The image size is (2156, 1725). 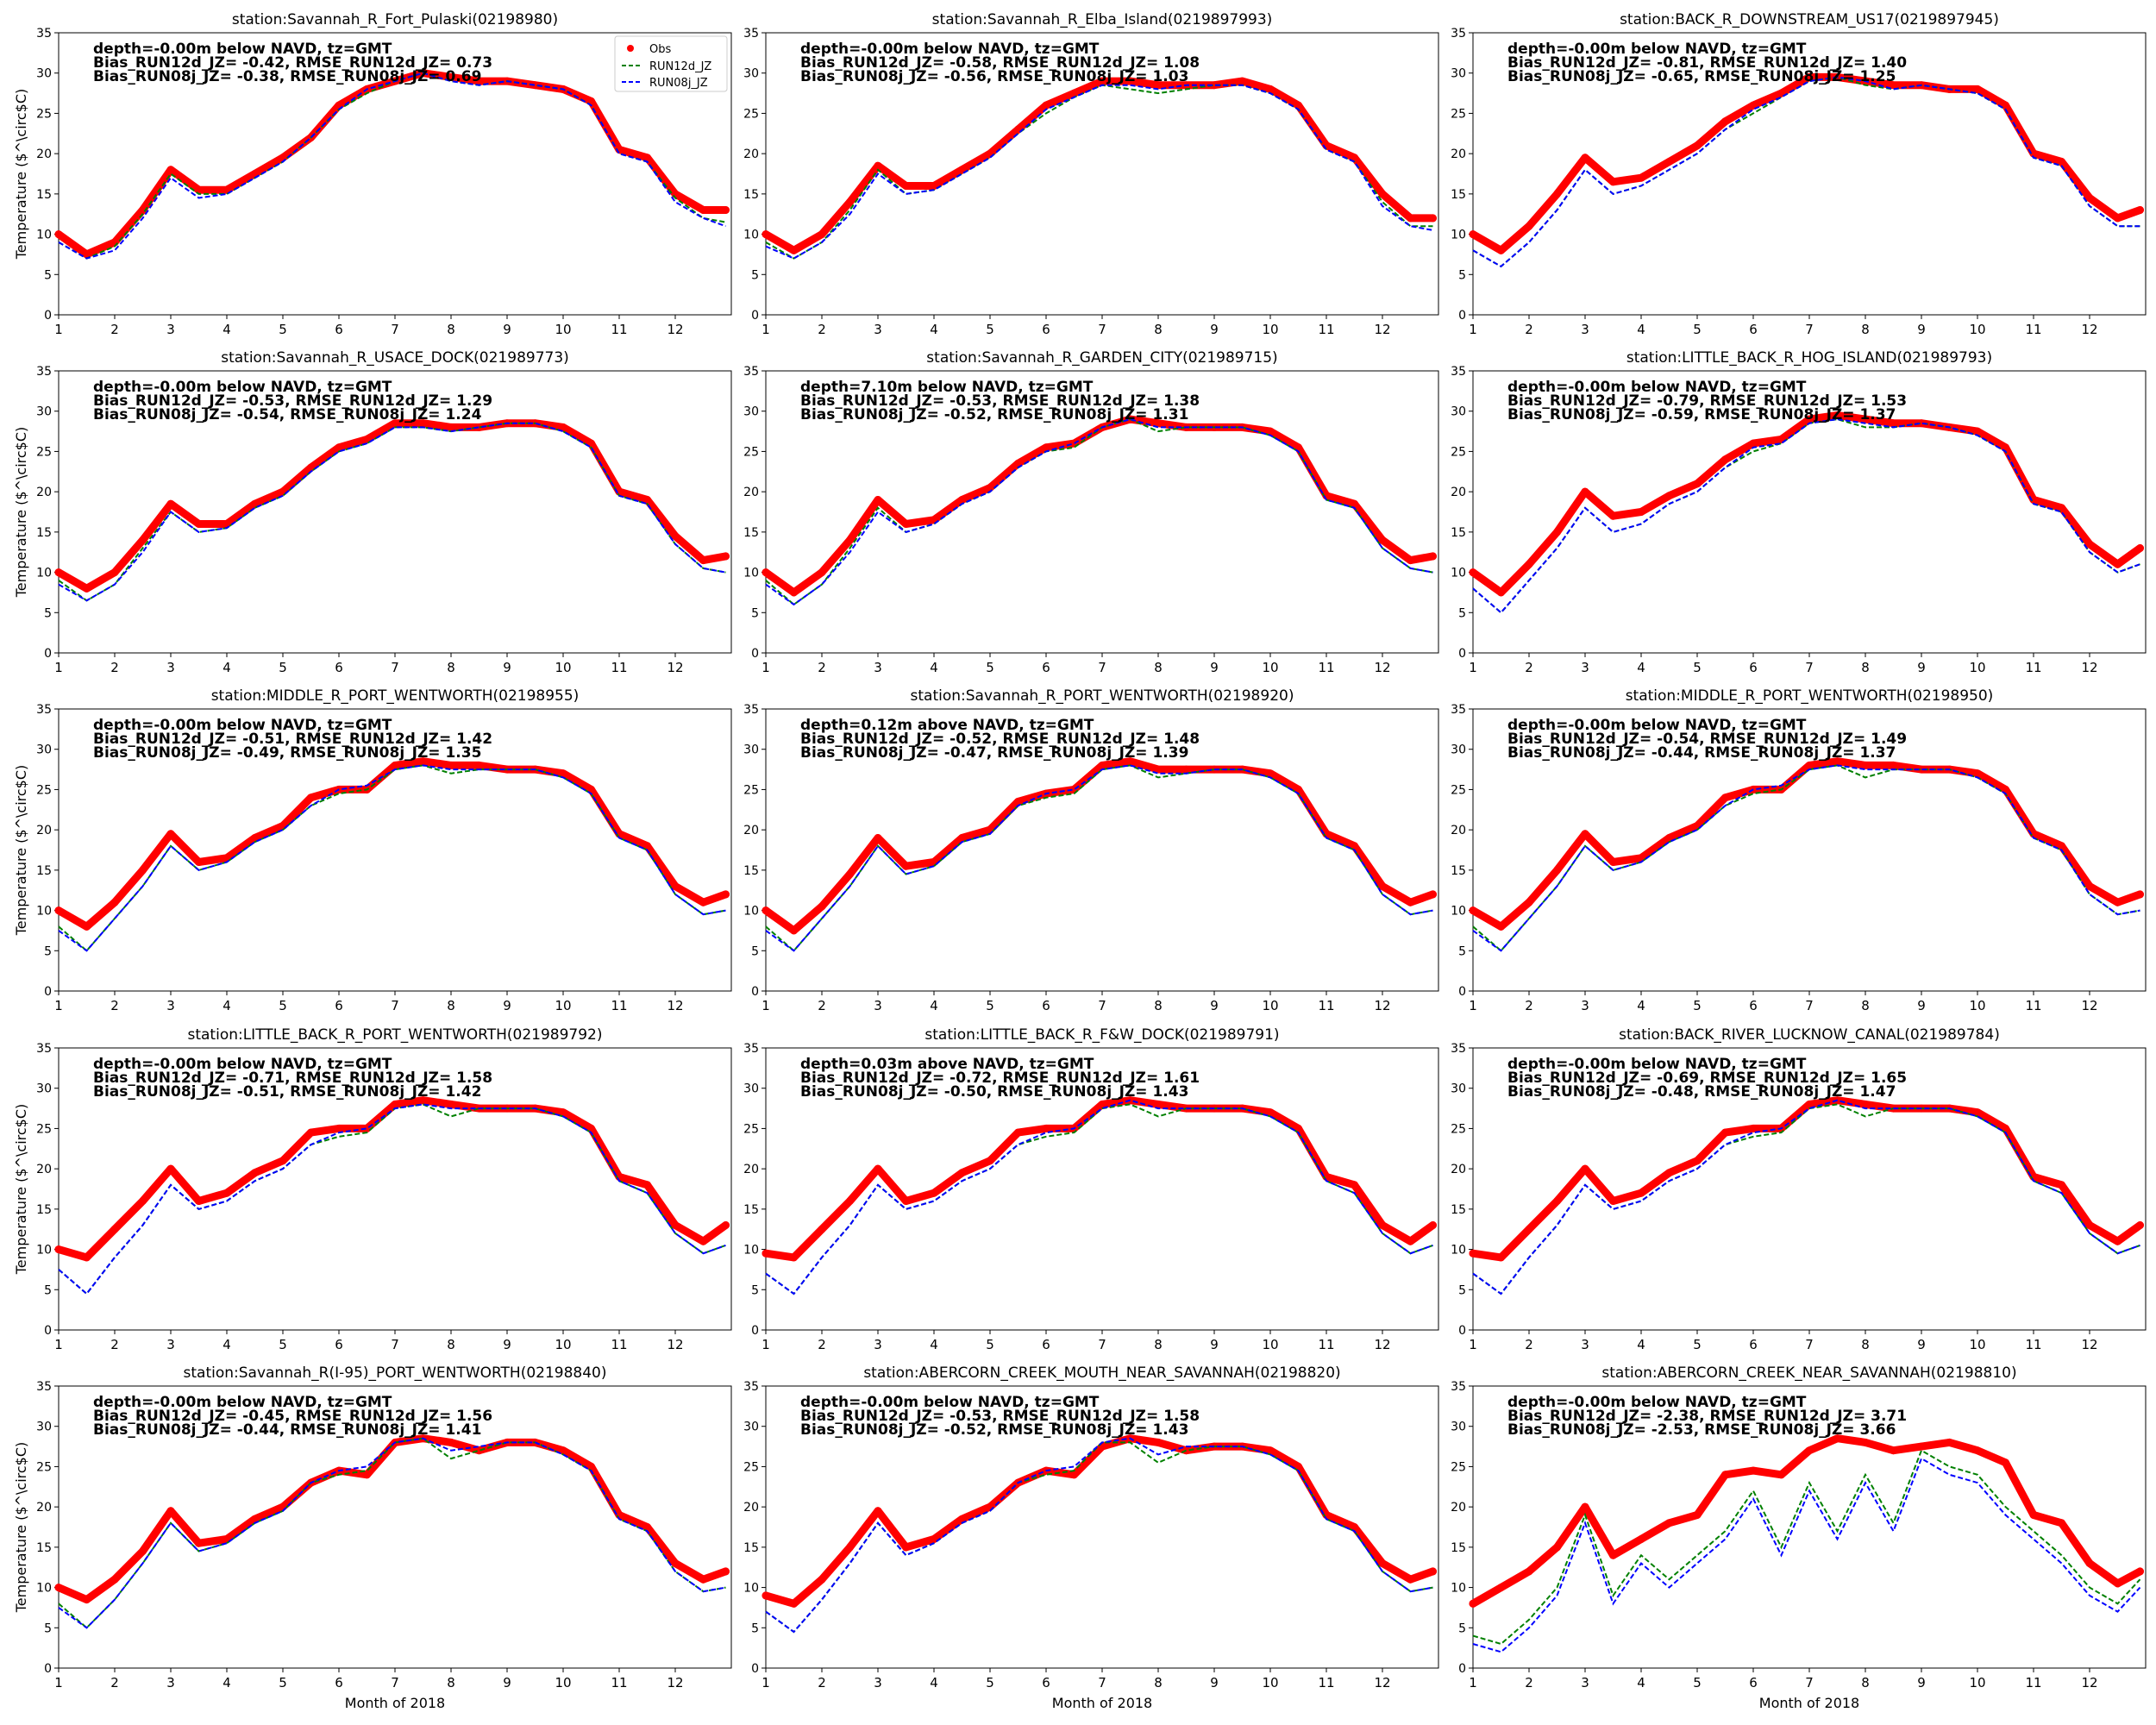 What do you see at coordinates (1697, 1345) in the screenshot?
I see `x-tick-label: 5` at bounding box center [1697, 1345].